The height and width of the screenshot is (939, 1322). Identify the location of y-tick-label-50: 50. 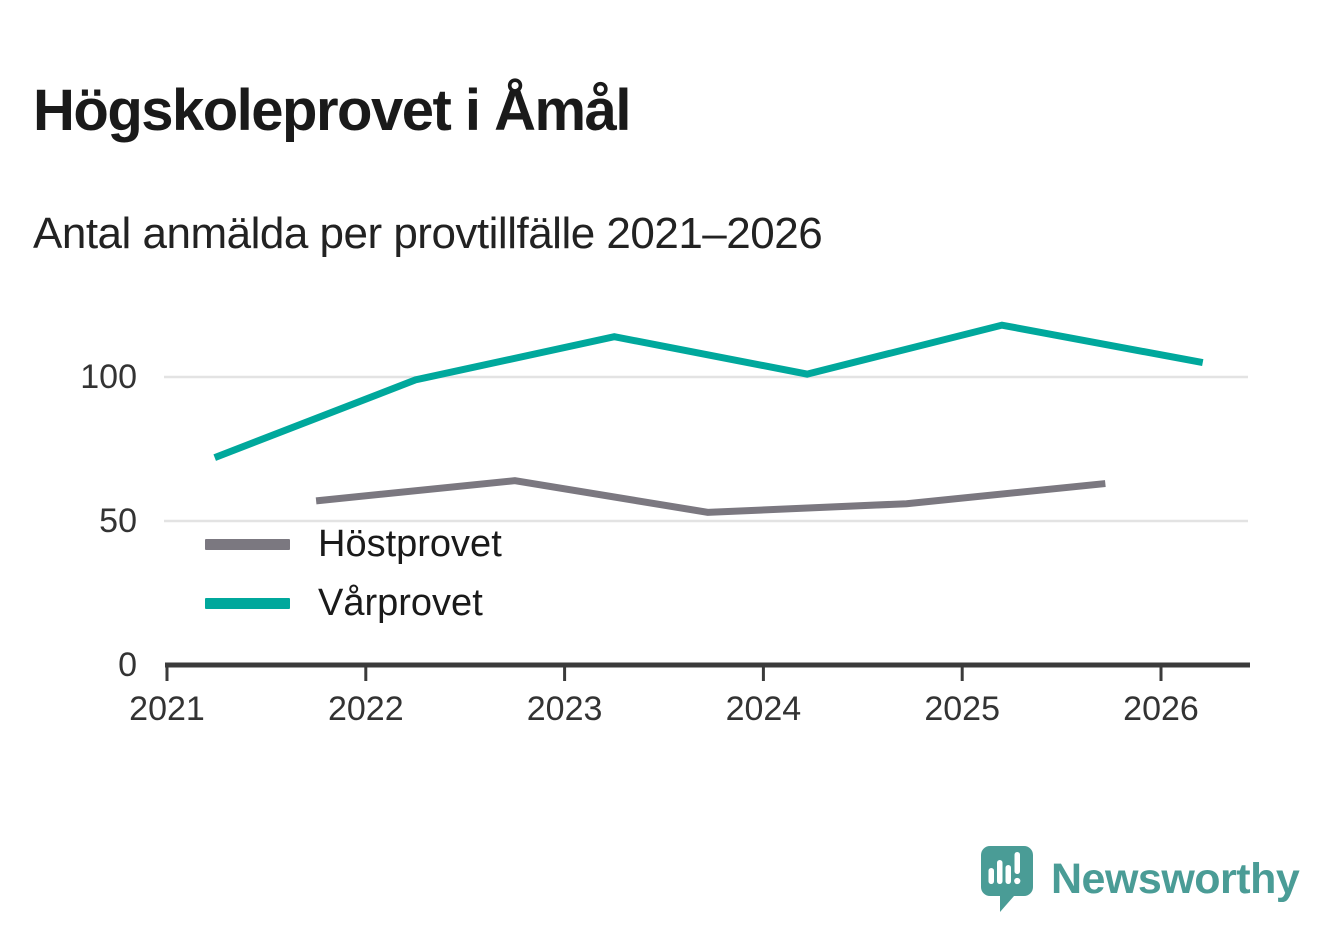
(118, 521).